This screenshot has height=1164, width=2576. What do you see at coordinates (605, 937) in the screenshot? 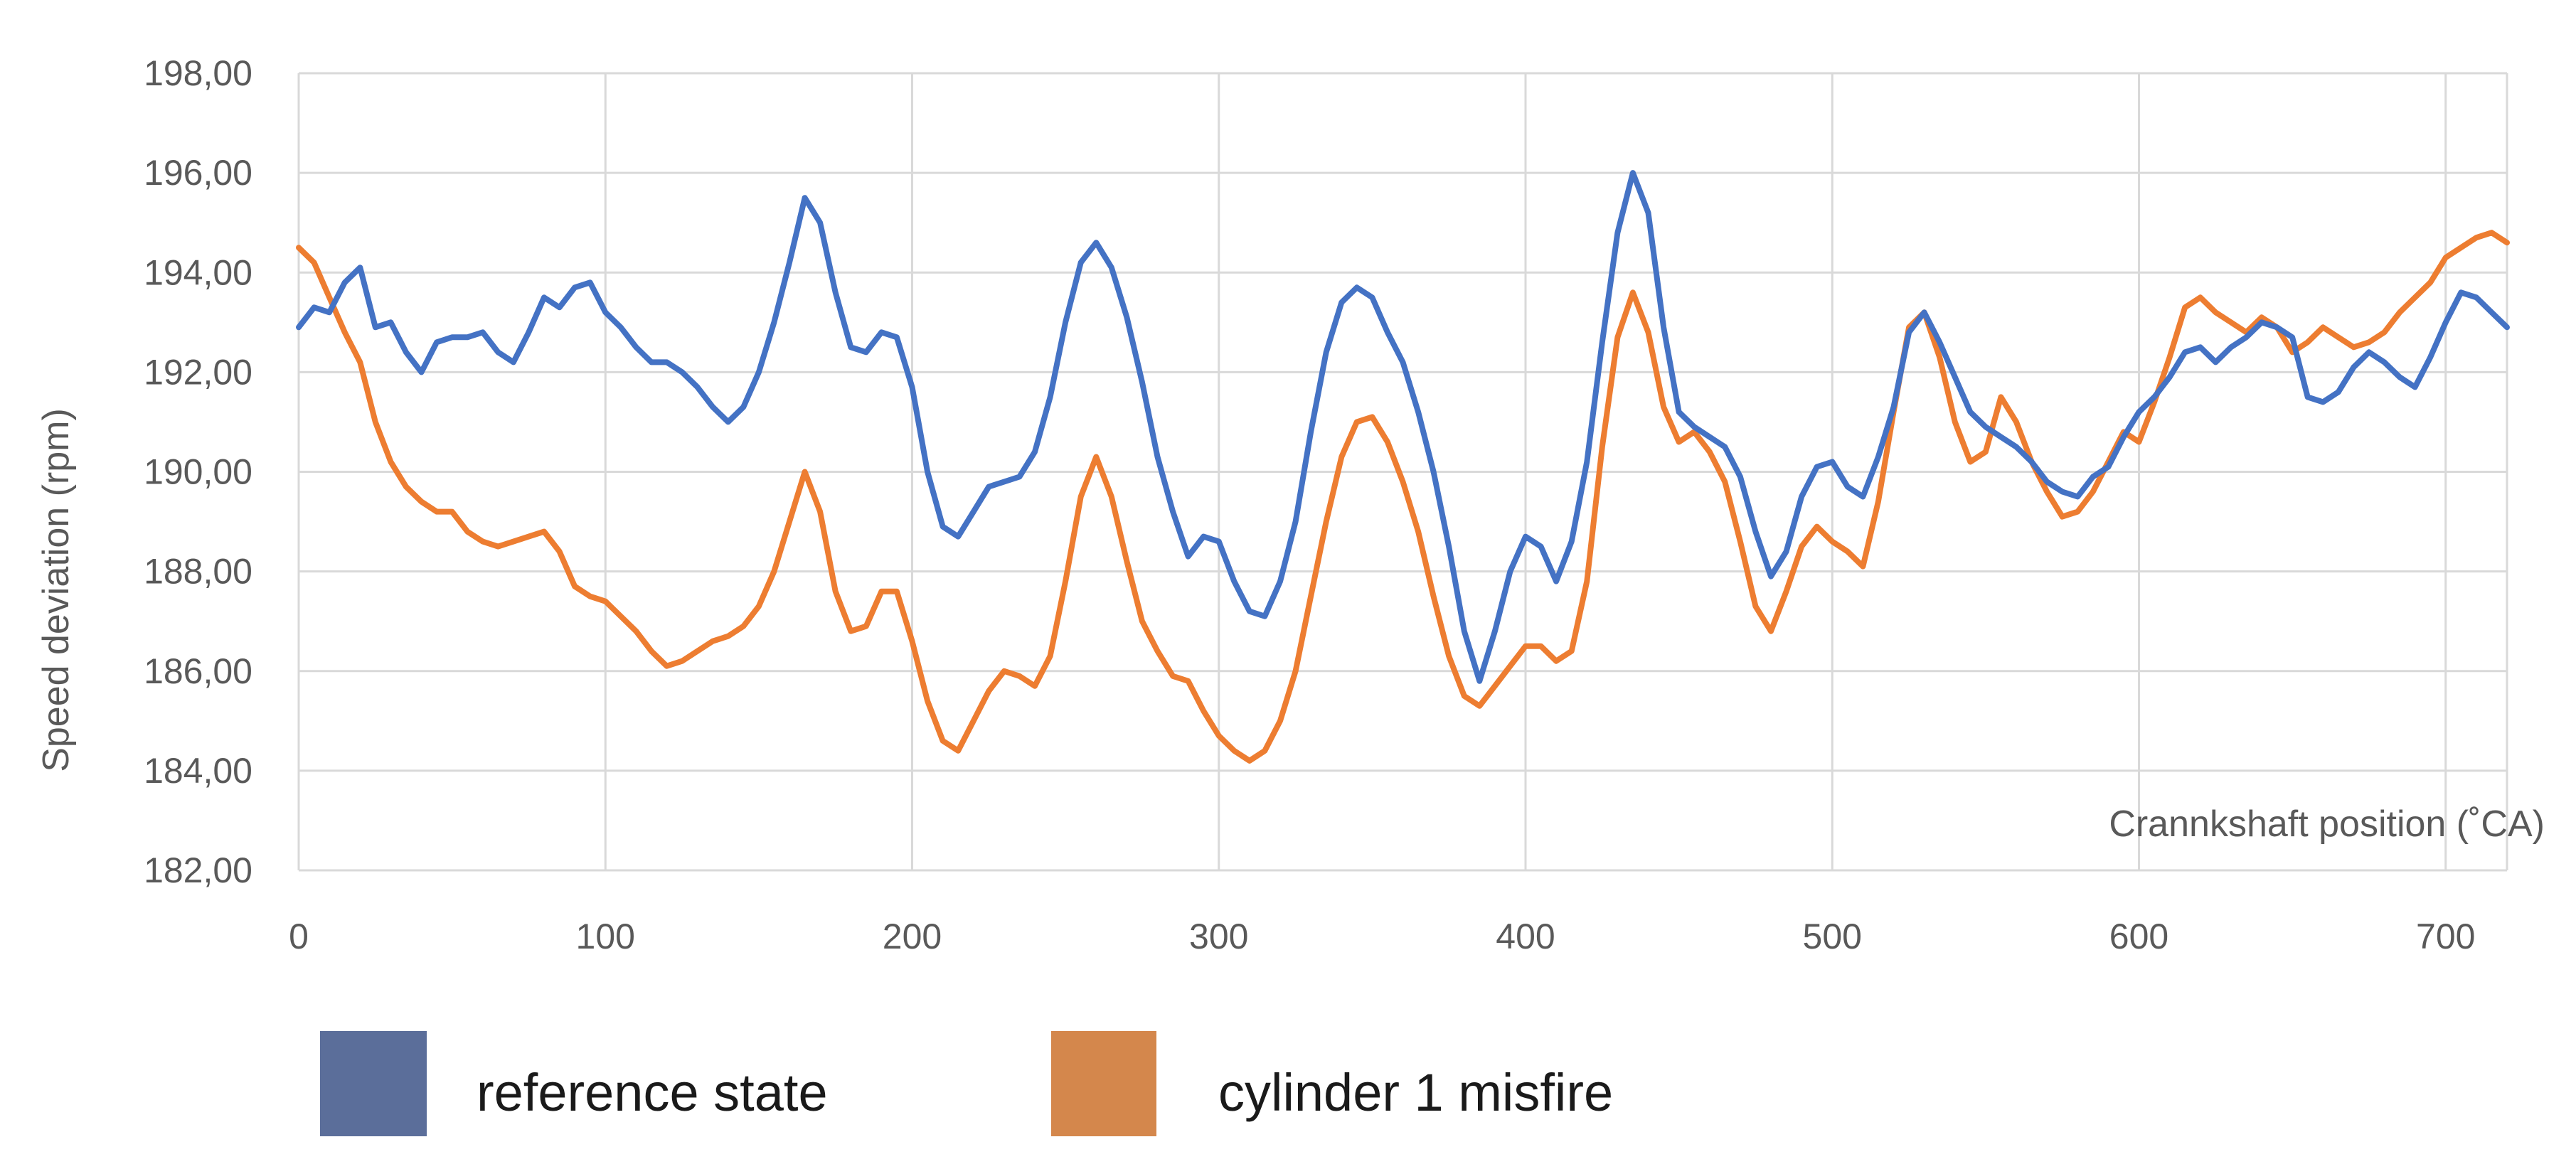
I see `x-tick-label: 100` at bounding box center [605, 937].